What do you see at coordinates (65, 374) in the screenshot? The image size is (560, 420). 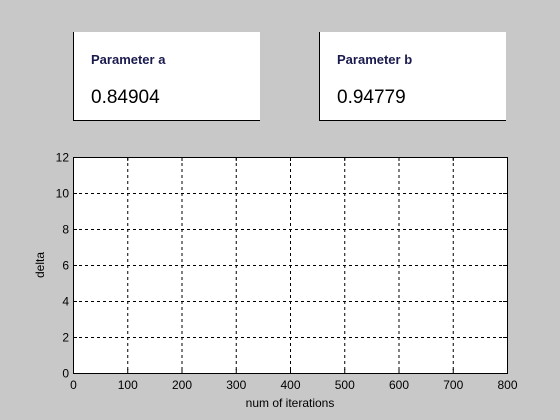 I see `y-tick-label: 0` at bounding box center [65, 374].